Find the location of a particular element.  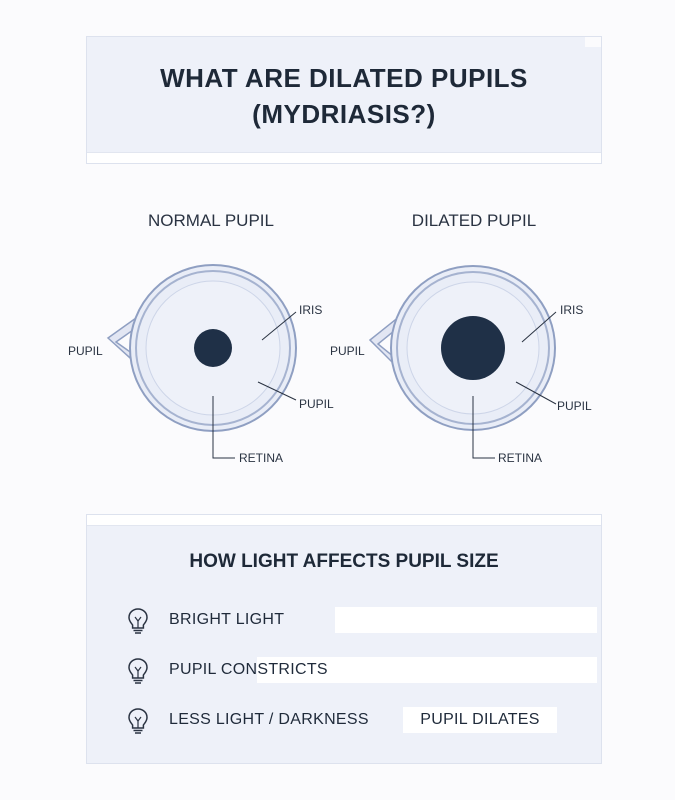

page-title-line-2: (MYDRIASIS?) is located at coordinates (344, 114).